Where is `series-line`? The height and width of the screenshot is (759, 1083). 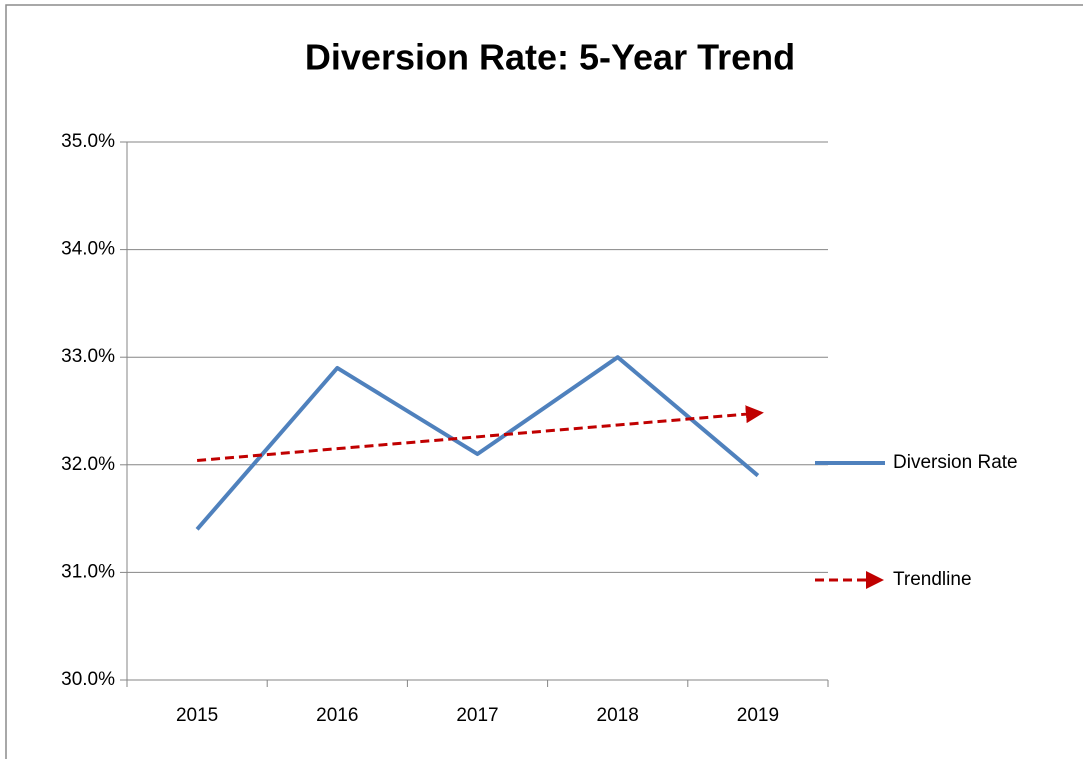
series-line is located at coordinates (477, 443).